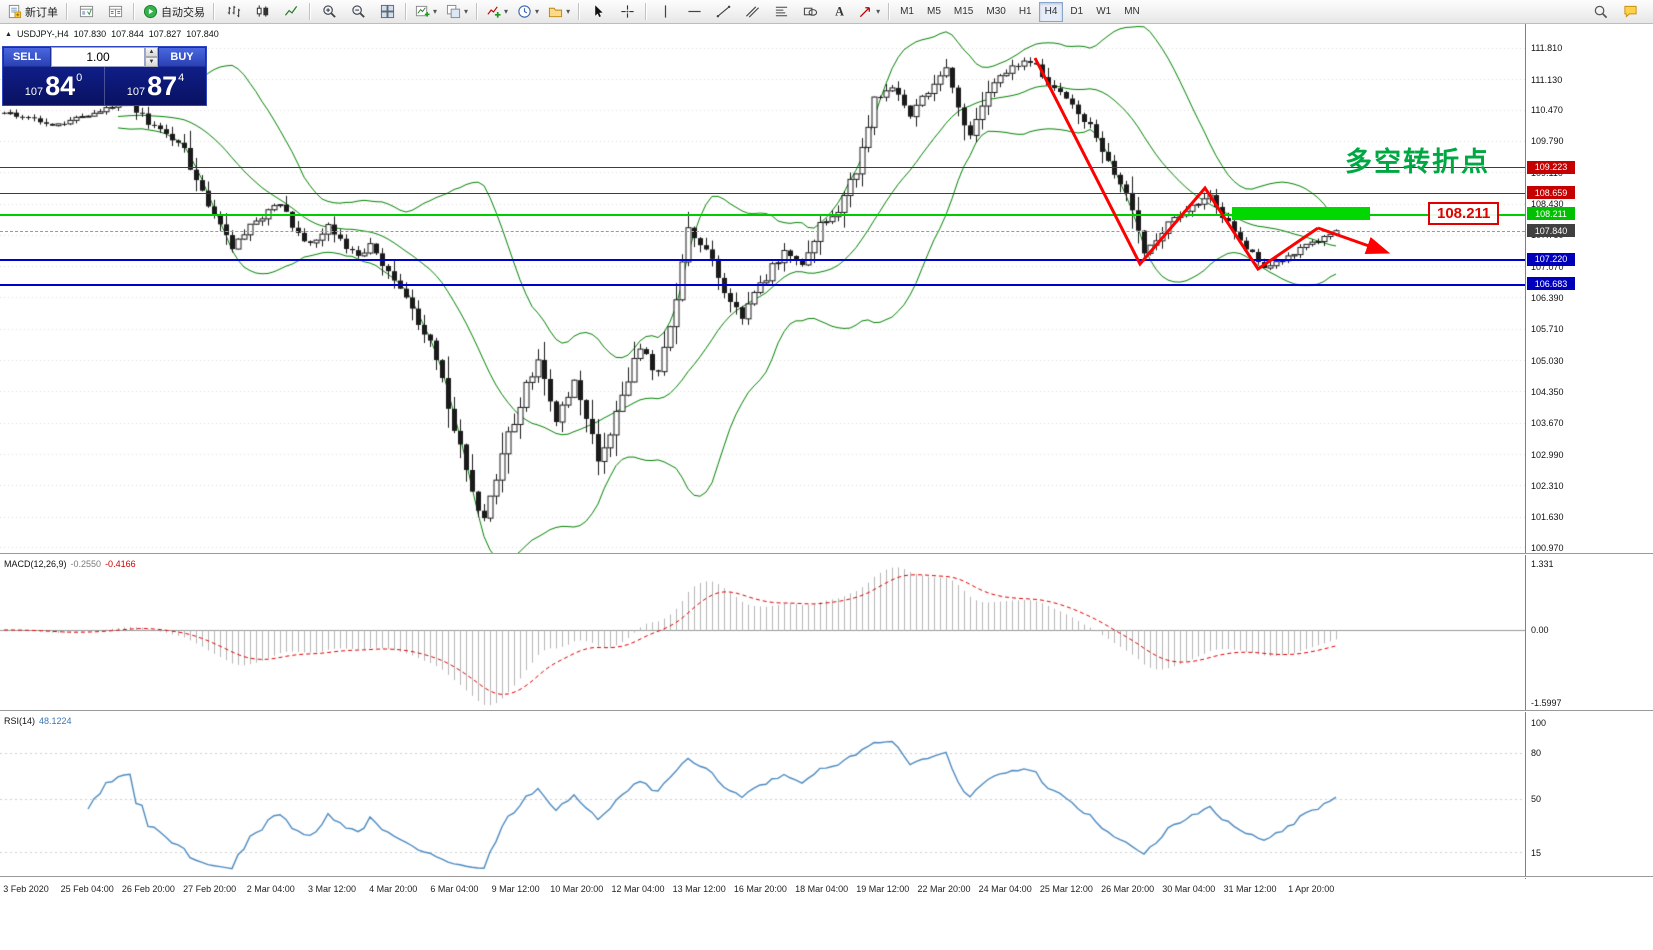 Image resolution: width=1653 pixels, height=950 pixels. Describe the element at coordinates (1417, 162) in the screenshot. I see `turning-point-annotation: 多空转折点` at that location.